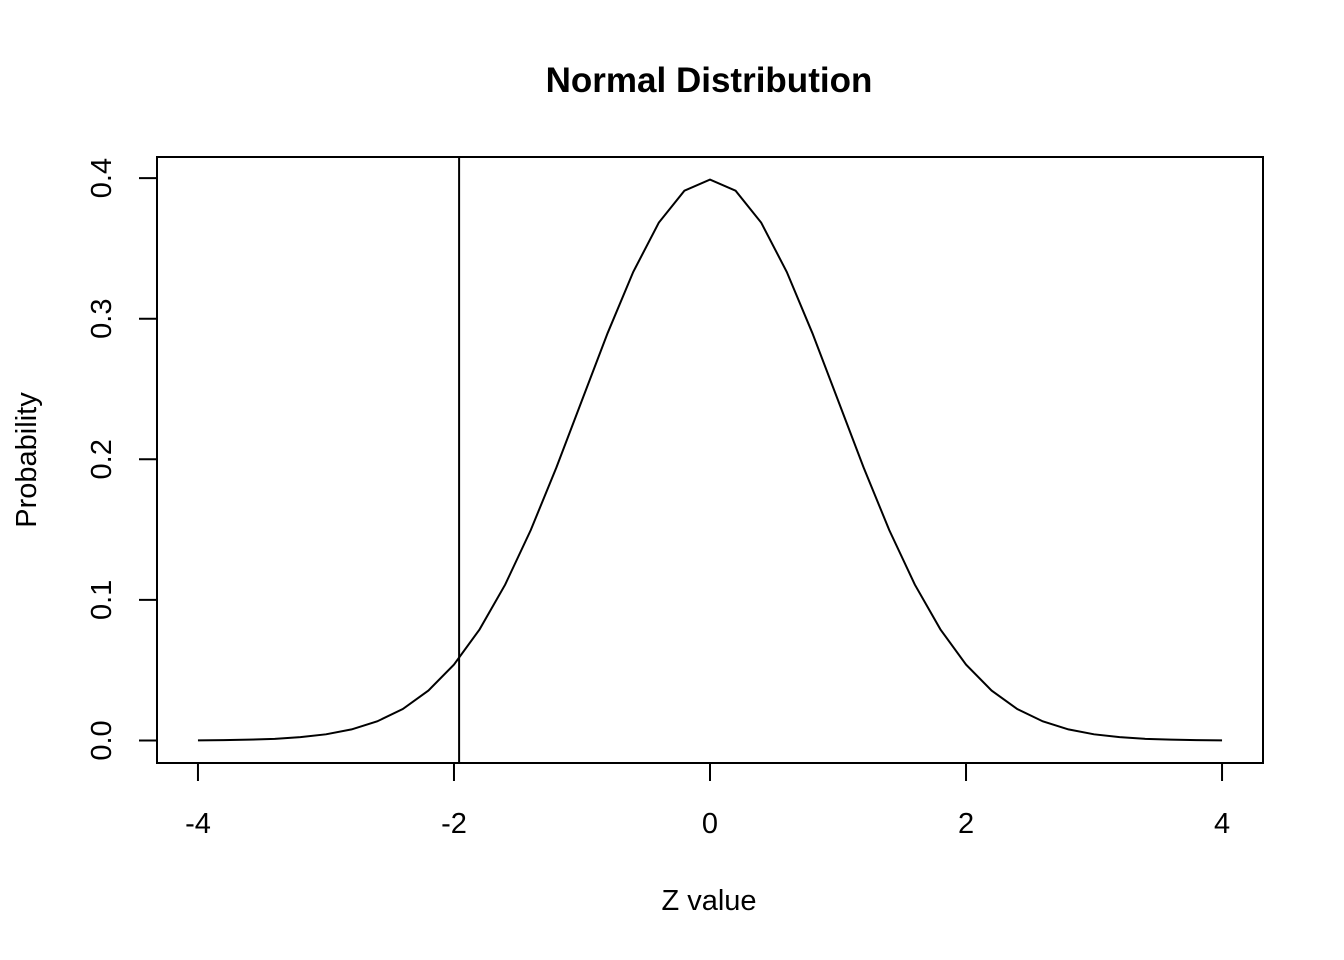  I want to click on chart-title: Normal Distribution, so click(709, 80).